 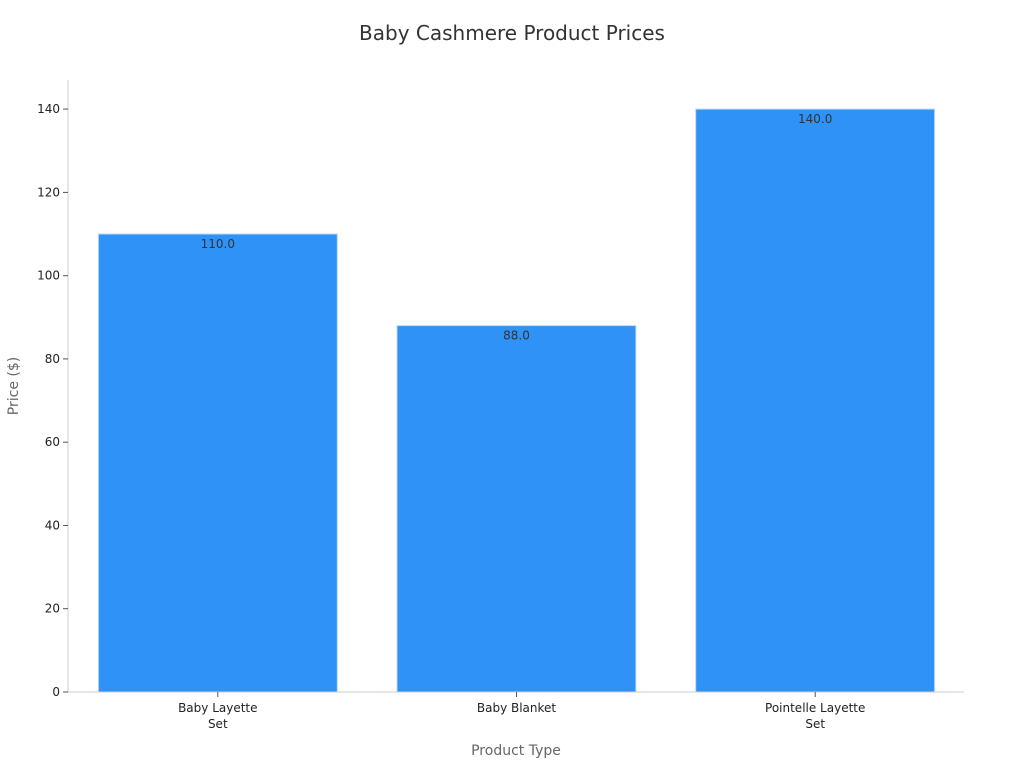 I want to click on y-axis-label: Price ($), so click(x=14, y=386).